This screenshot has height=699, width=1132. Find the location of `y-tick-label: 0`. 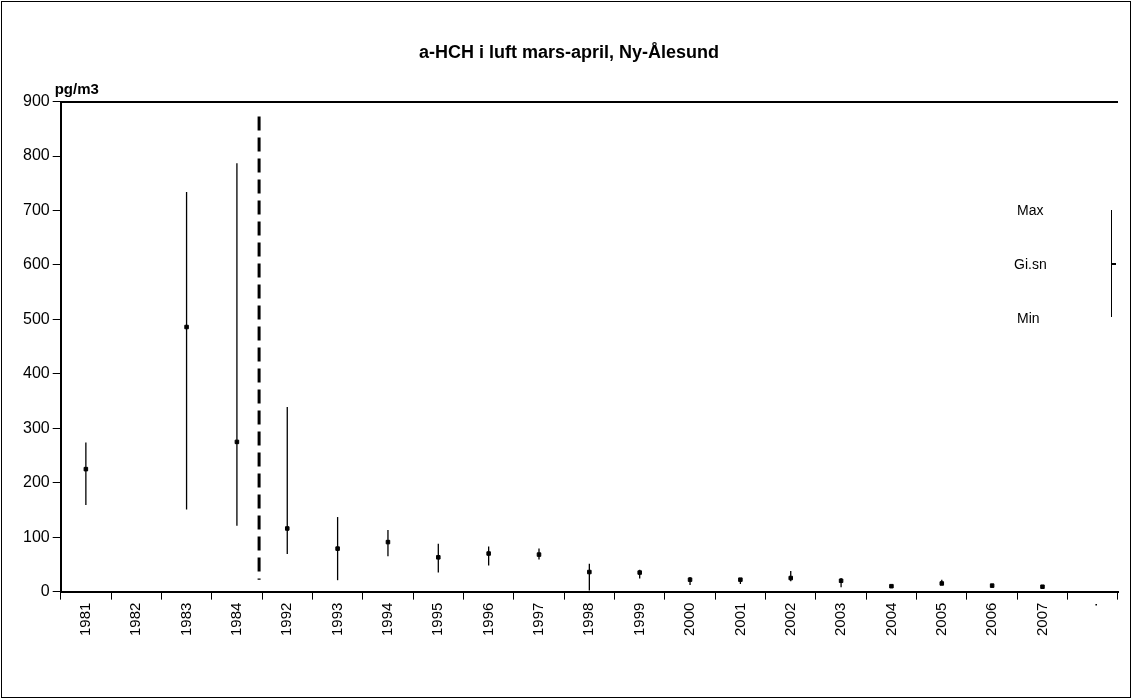

y-tick-label: 0 is located at coordinates (45, 591).